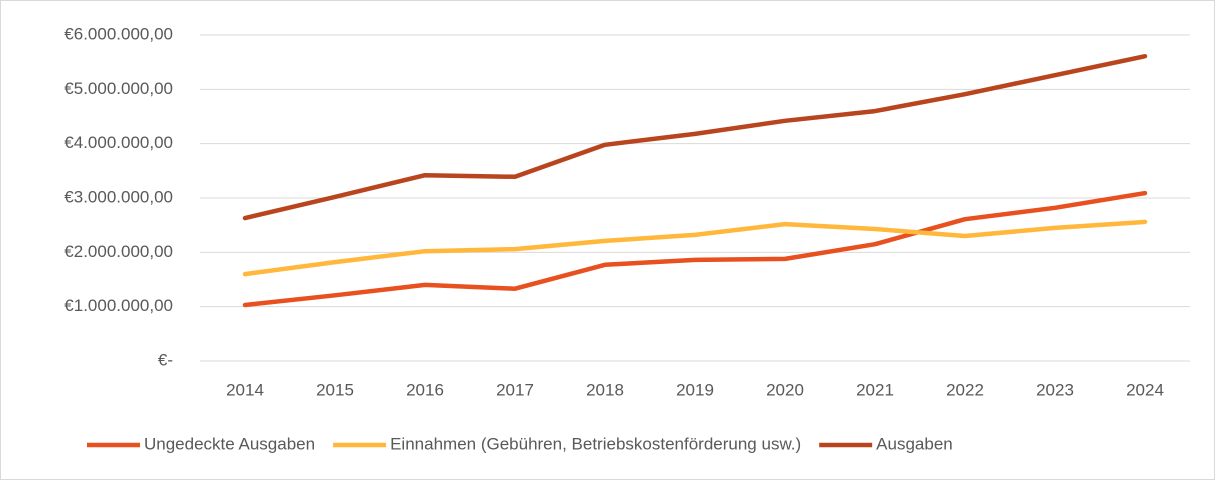  Describe the element at coordinates (875, 389) in the screenshot. I see `x-tick-label: 2021` at that location.